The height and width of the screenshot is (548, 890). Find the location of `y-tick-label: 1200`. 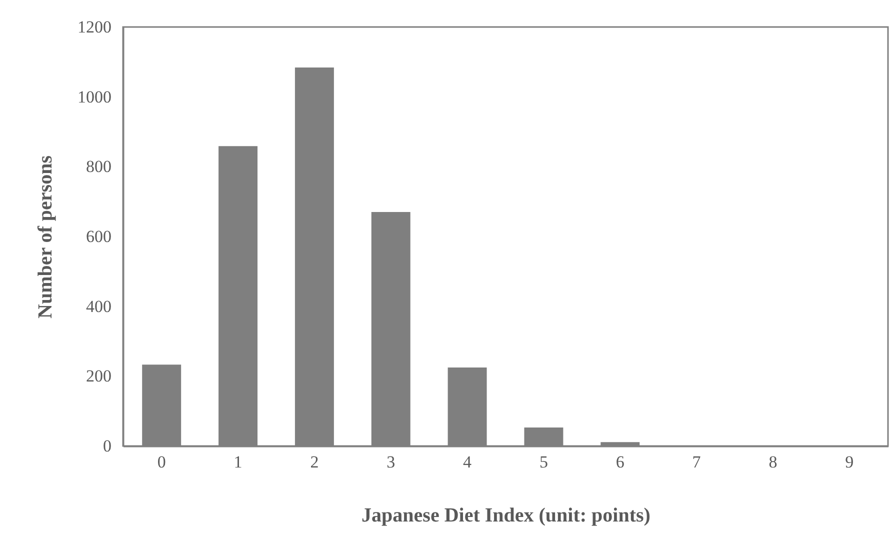

y-tick-label: 1200 is located at coordinates (95, 27).